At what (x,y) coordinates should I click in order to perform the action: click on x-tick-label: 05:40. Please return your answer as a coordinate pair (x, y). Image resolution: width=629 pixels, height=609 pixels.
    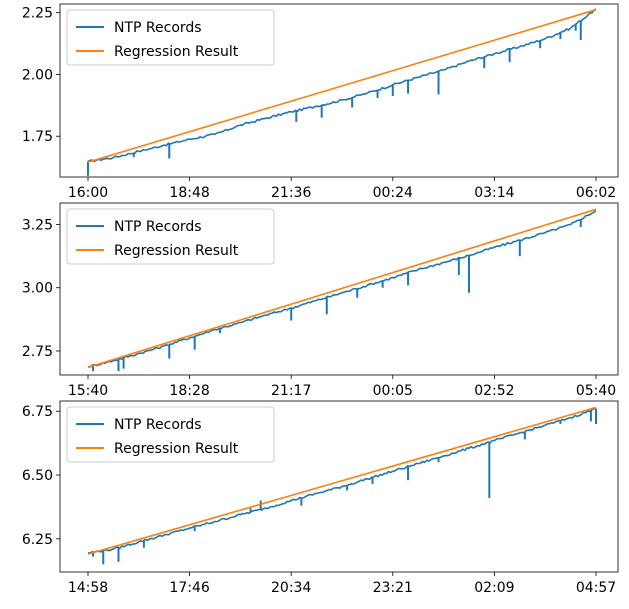
    Looking at the image, I should click on (596, 391).